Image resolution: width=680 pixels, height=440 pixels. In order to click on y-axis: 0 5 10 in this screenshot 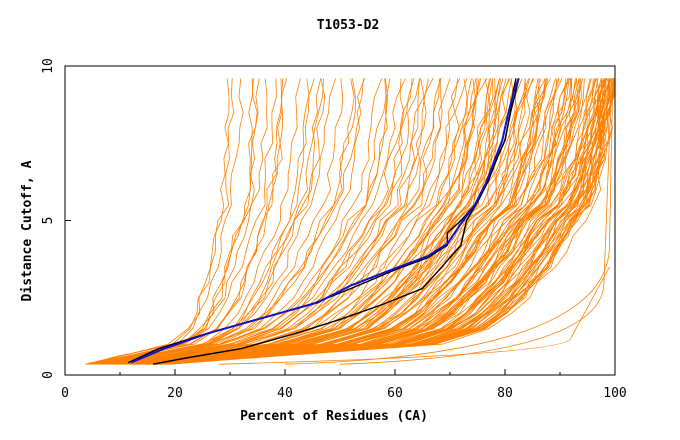, I will do `click(56, 218)`.